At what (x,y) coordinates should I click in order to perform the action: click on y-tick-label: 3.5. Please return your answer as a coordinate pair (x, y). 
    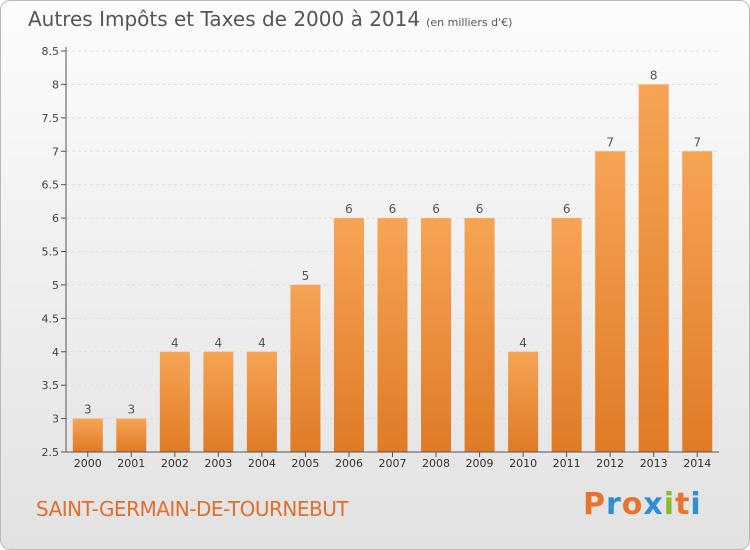
    Looking at the image, I should click on (51, 385).